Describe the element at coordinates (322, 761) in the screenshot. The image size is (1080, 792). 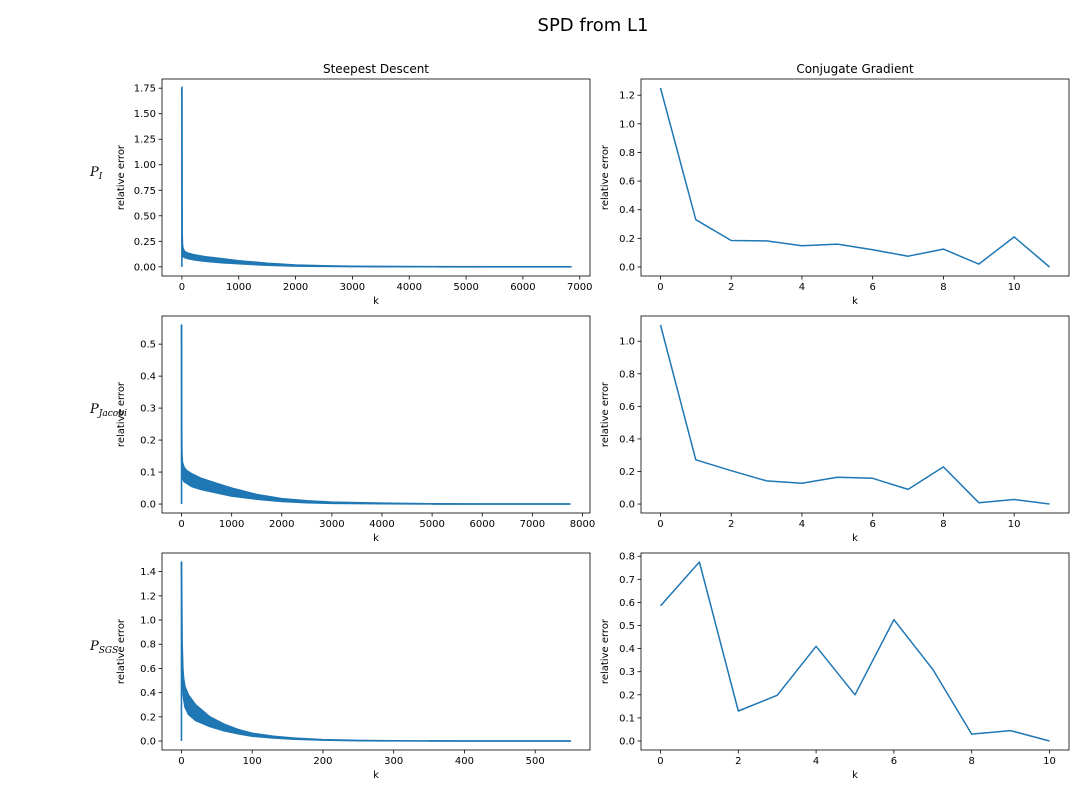
I see `x-tick-label: 200` at that location.